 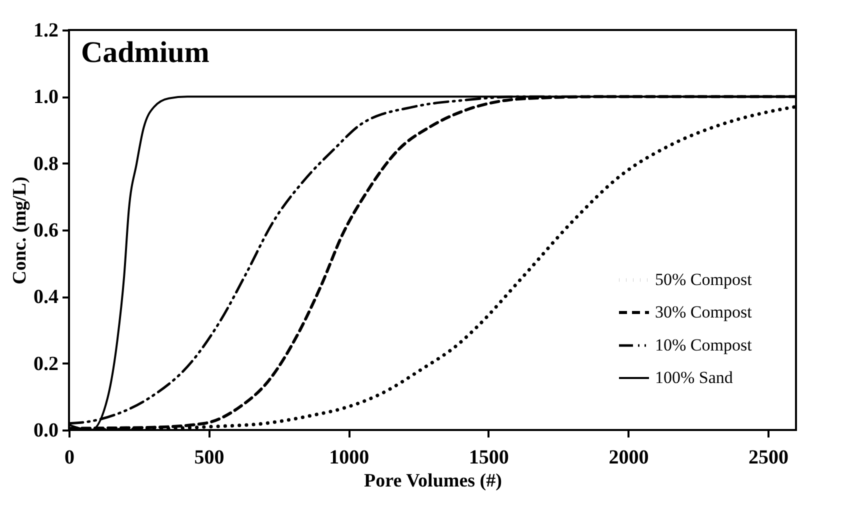 I want to click on x-axis-title: Pore Volumes (#), so click(x=433, y=481).